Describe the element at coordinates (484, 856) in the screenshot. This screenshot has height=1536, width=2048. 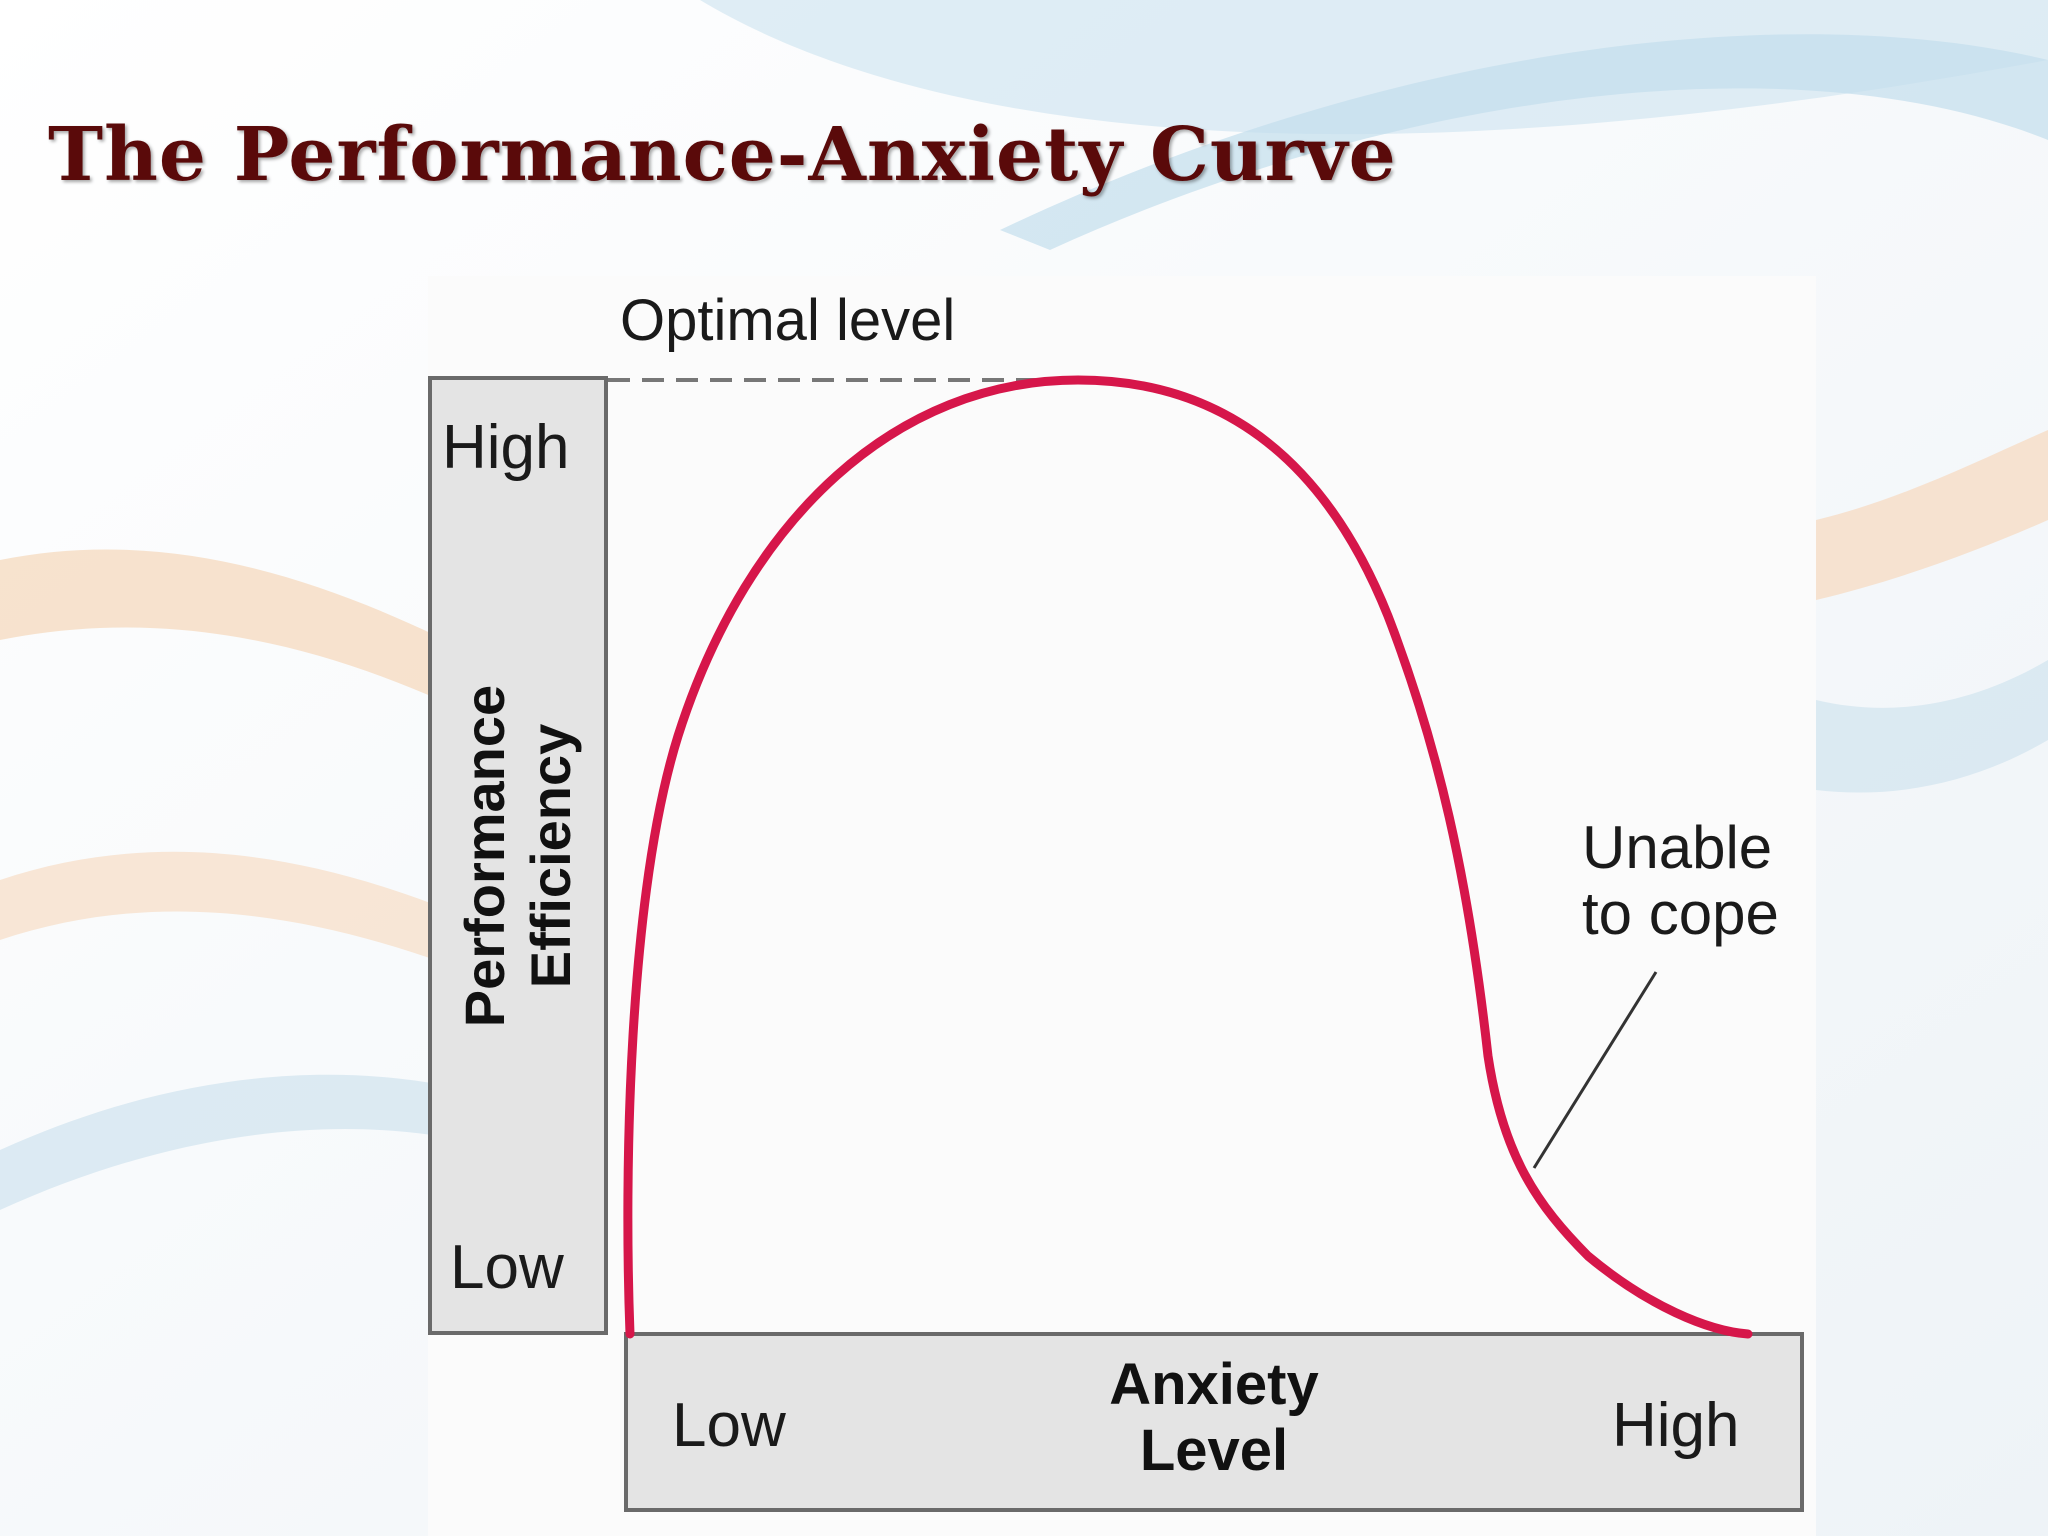
I see `y-axis-title-line1: Performance` at that location.